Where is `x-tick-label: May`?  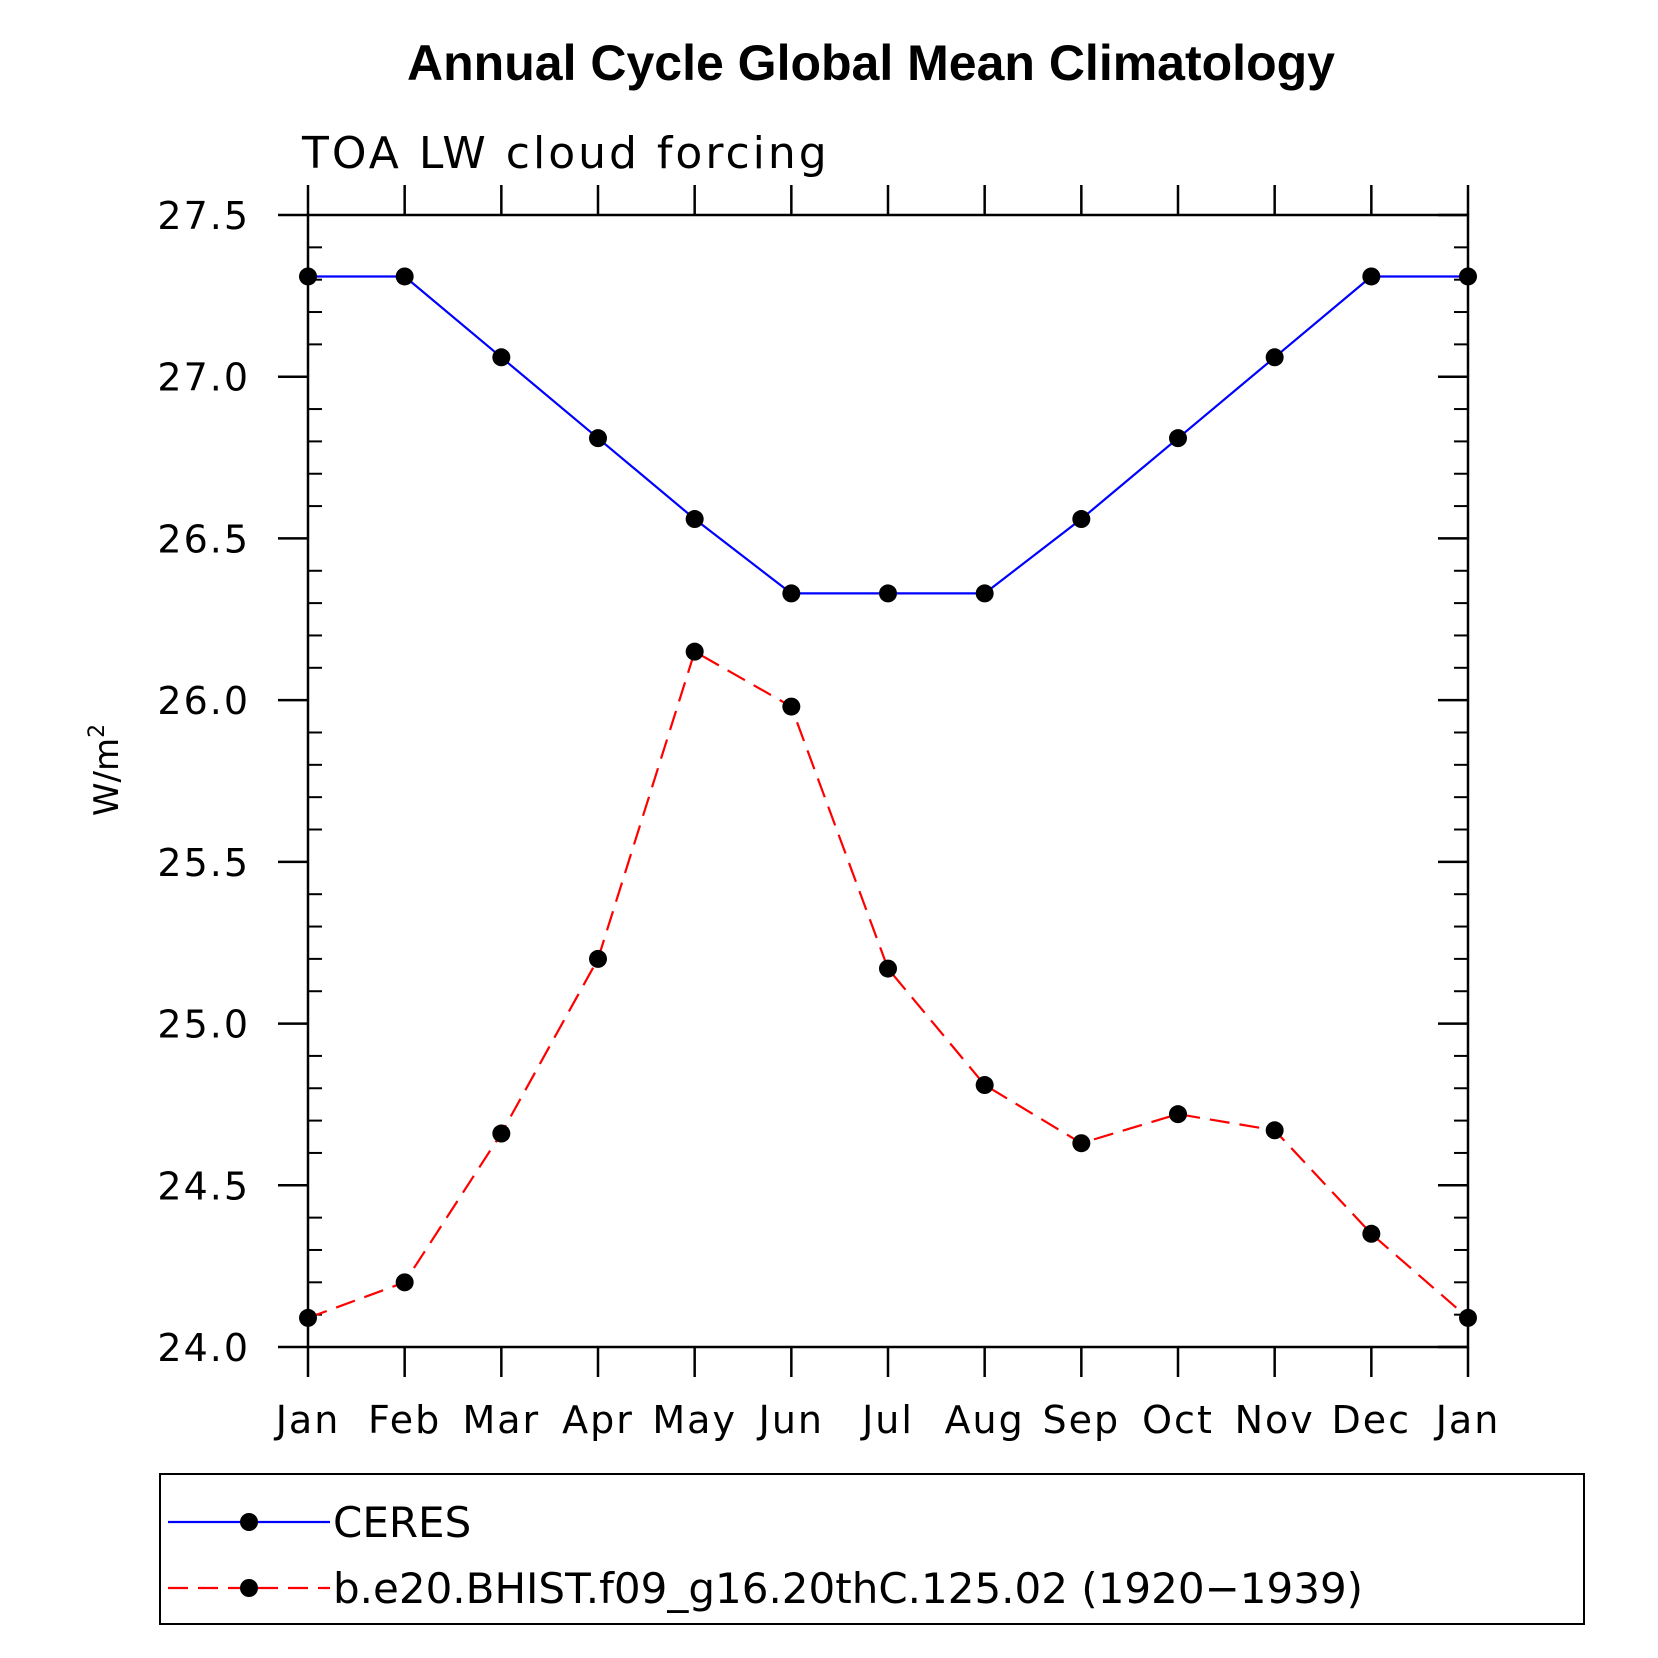 x-tick-label: May is located at coordinates (694, 1420).